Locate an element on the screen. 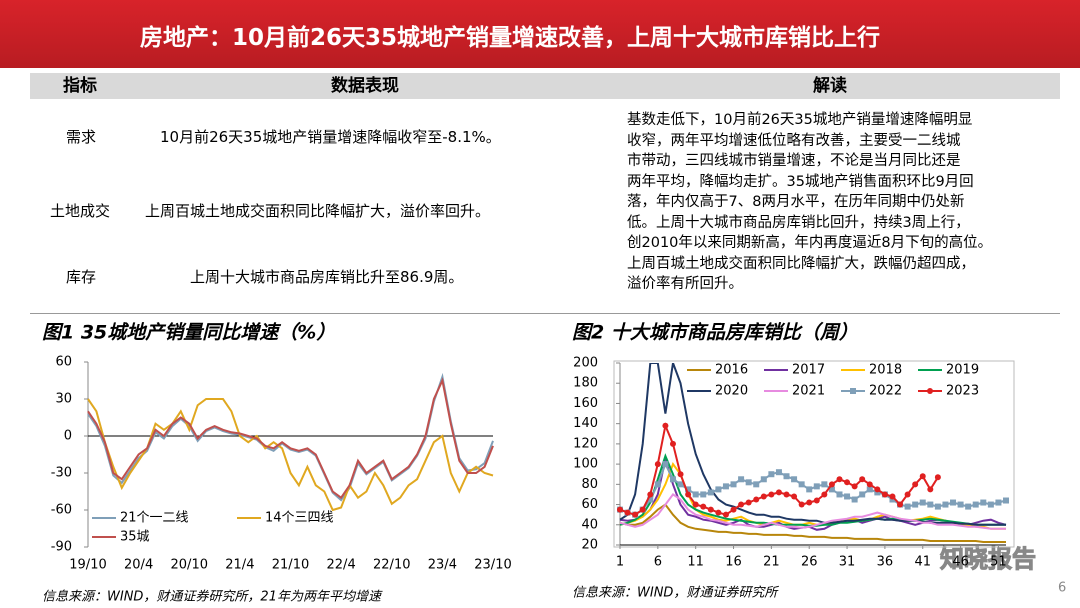 This screenshot has width=1080, height=608. row-value: 10月前26天35城地产销量增速降幅收窄至-8.1%。 is located at coordinates (330, 137).